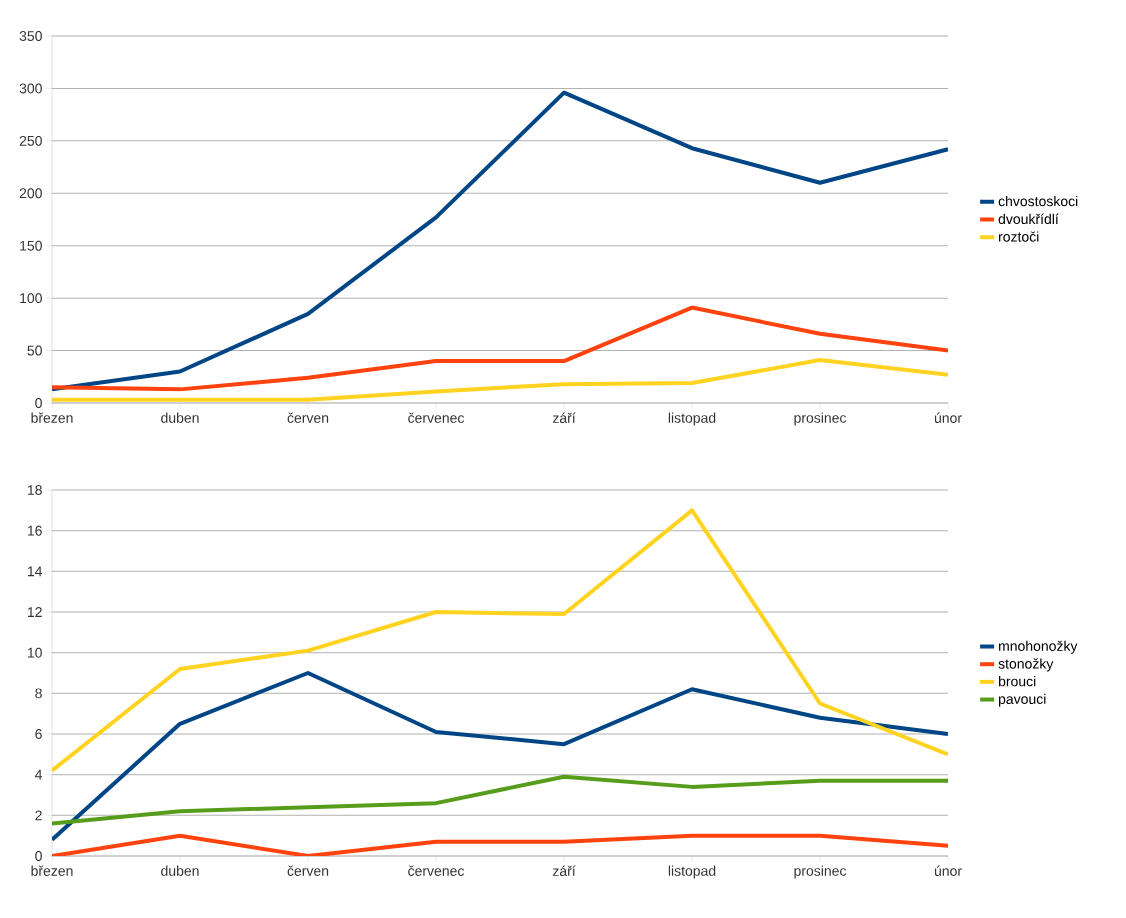  I want to click on y-tick-label: 4, so click(38, 774).